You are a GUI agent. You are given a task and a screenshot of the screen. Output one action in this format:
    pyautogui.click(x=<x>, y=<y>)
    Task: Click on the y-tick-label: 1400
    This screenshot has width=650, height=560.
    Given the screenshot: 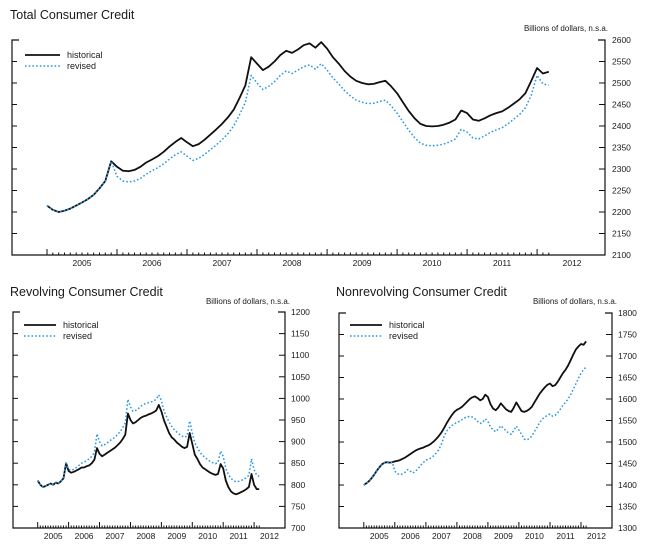 What is the action you would take?
    pyautogui.click(x=627, y=485)
    